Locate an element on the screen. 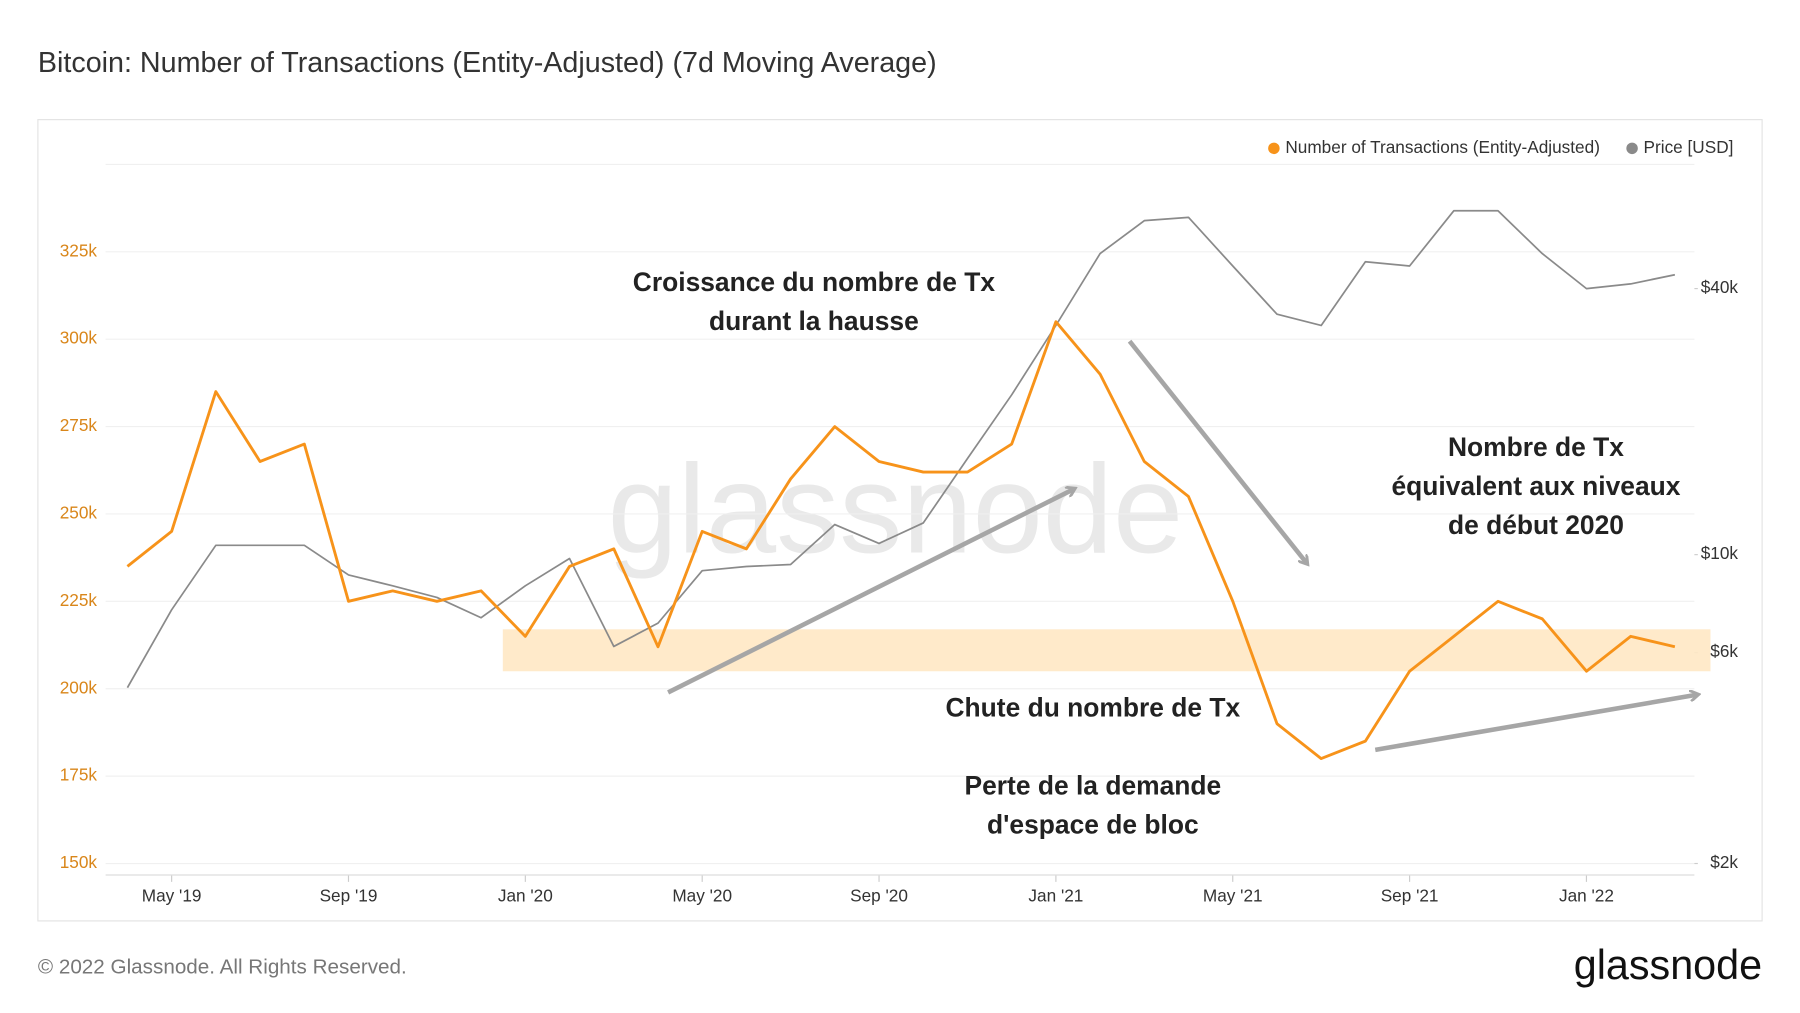 The height and width of the screenshot is (1013, 1800). y-tick-label: 300k is located at coordinates (79, 338).